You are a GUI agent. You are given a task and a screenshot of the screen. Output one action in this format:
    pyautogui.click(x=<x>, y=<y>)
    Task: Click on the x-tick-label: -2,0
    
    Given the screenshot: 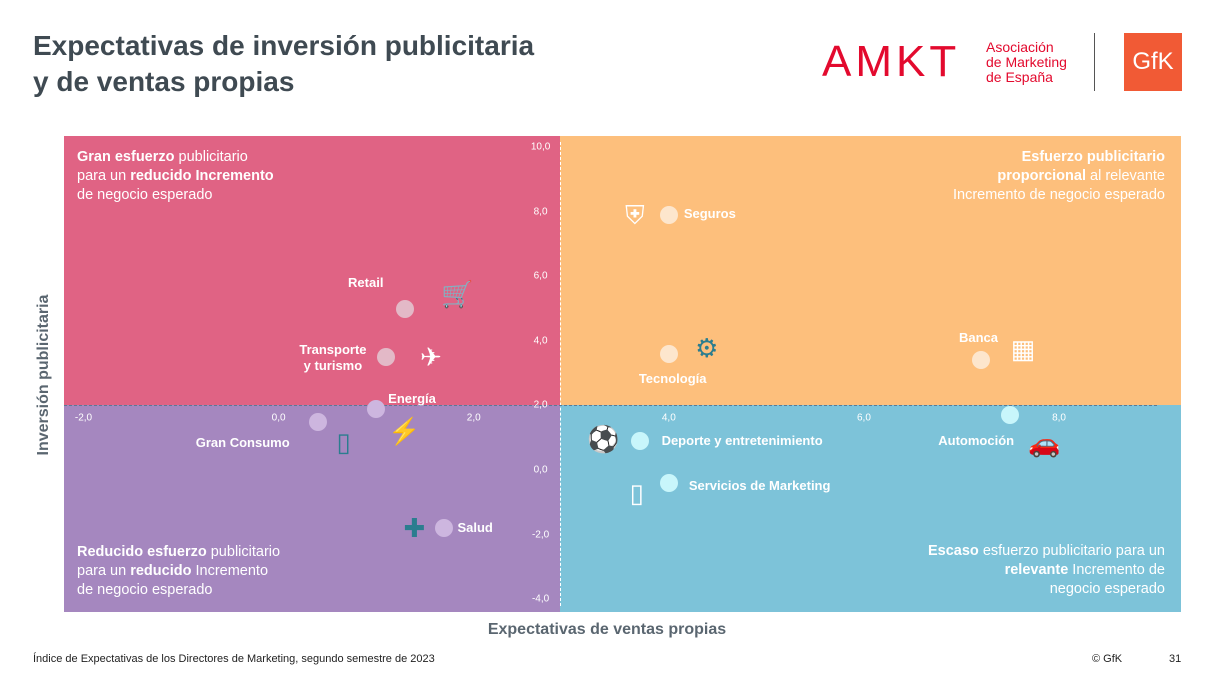 What is the action you would take?
    pyautogui.click(x=83, y=418)
    